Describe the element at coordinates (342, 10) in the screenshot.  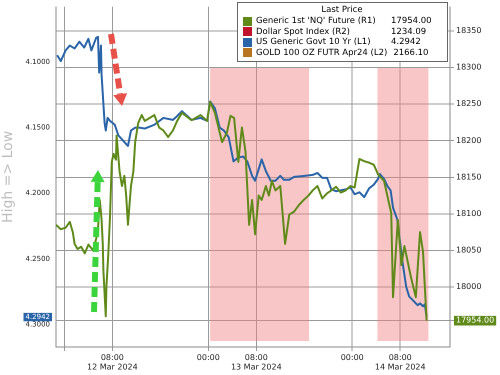
I see `legend-title: Last Price` at that location.